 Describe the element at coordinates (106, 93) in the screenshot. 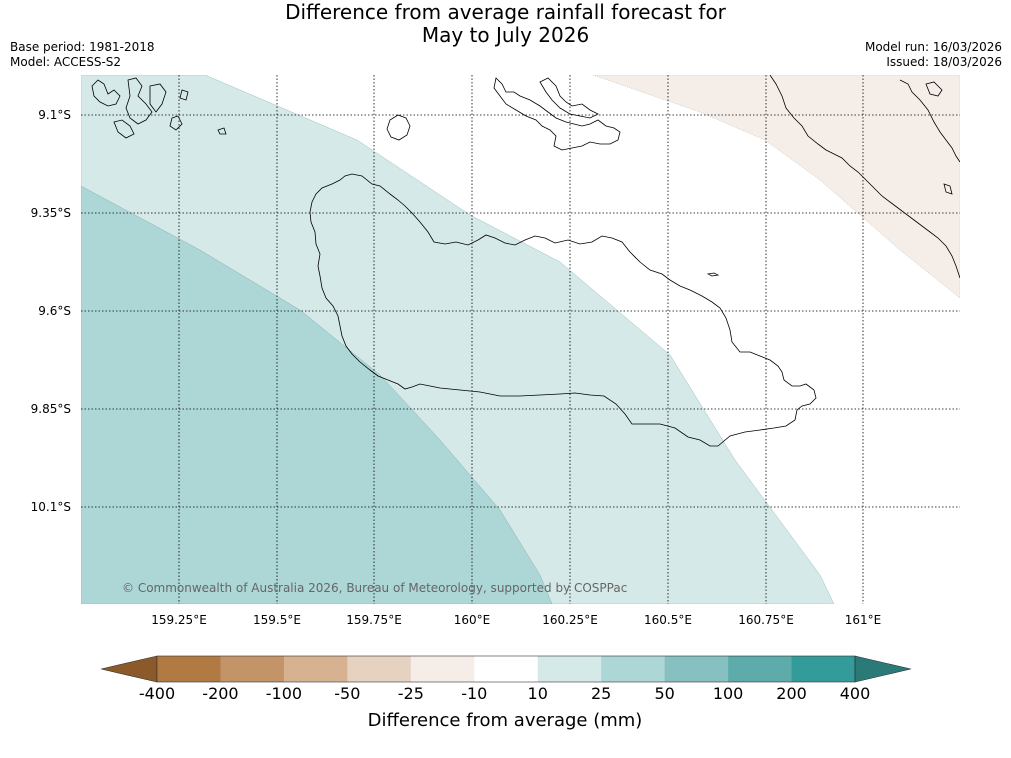

I see `russell-islands-coastline` at that location.